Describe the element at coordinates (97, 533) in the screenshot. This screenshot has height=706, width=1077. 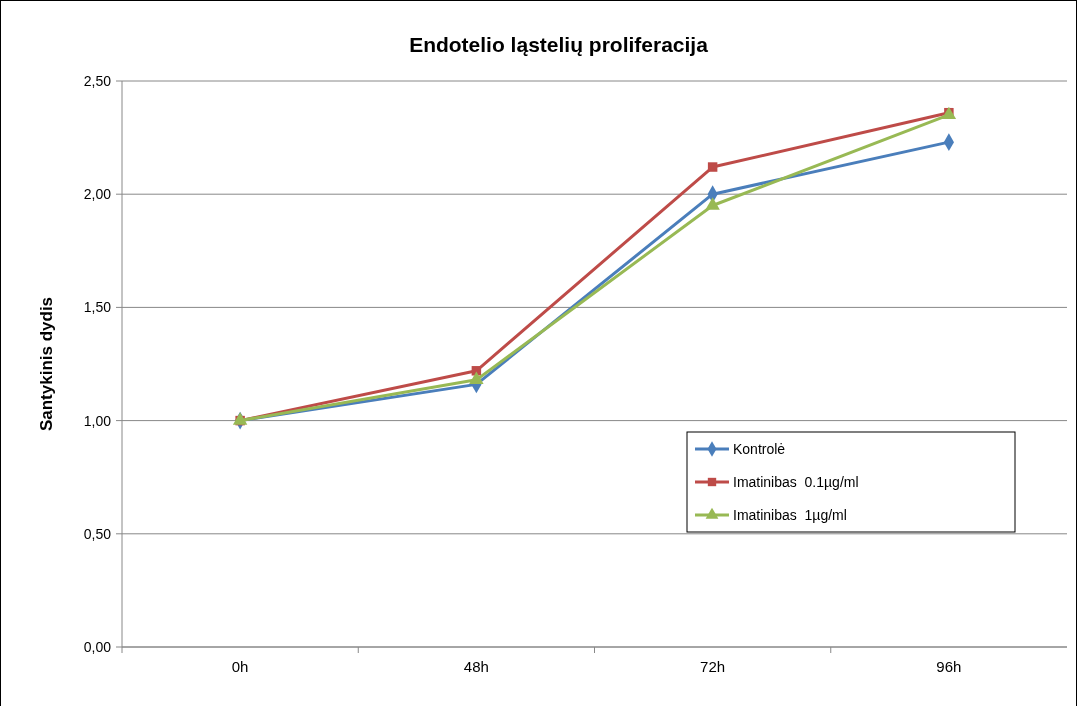
I see `y-tick-label: 0,50` at that location.